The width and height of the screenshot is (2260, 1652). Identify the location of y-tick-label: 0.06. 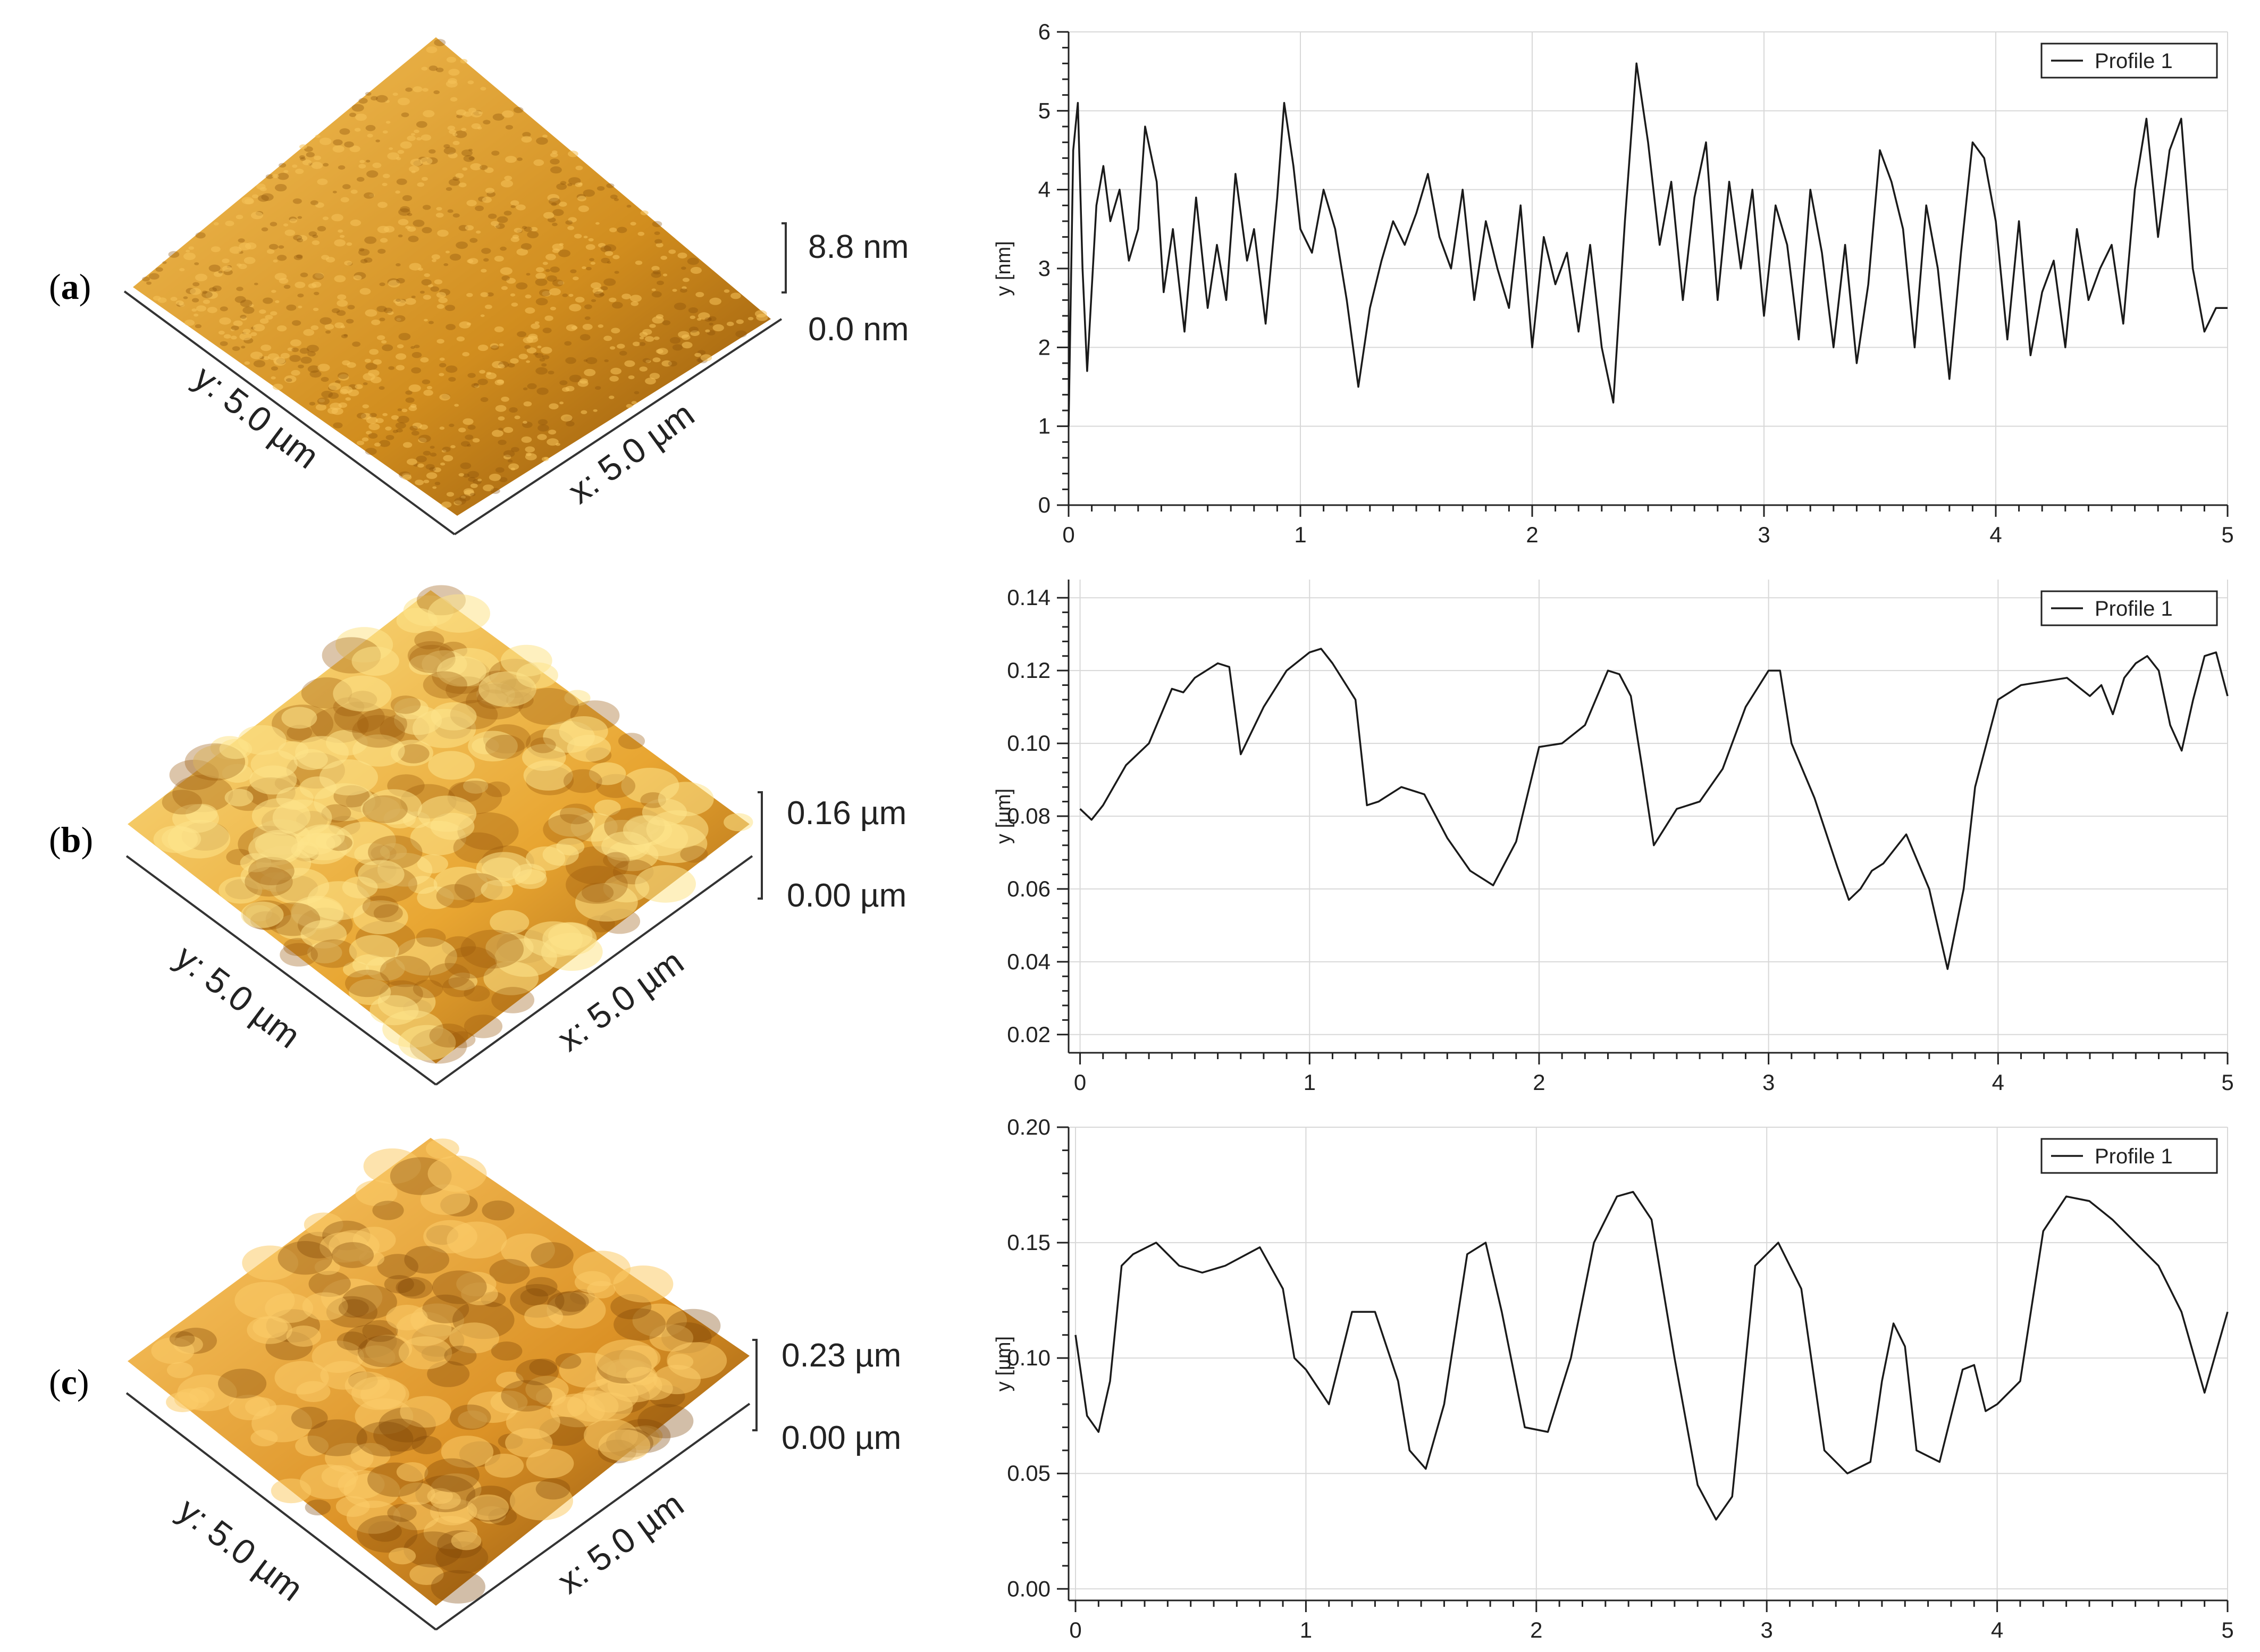
(1029, 889).